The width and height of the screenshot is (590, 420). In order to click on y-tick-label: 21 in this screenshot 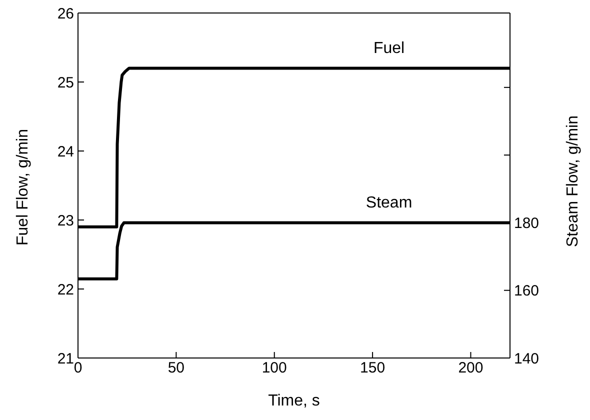, I will do `click(65, 359)`.